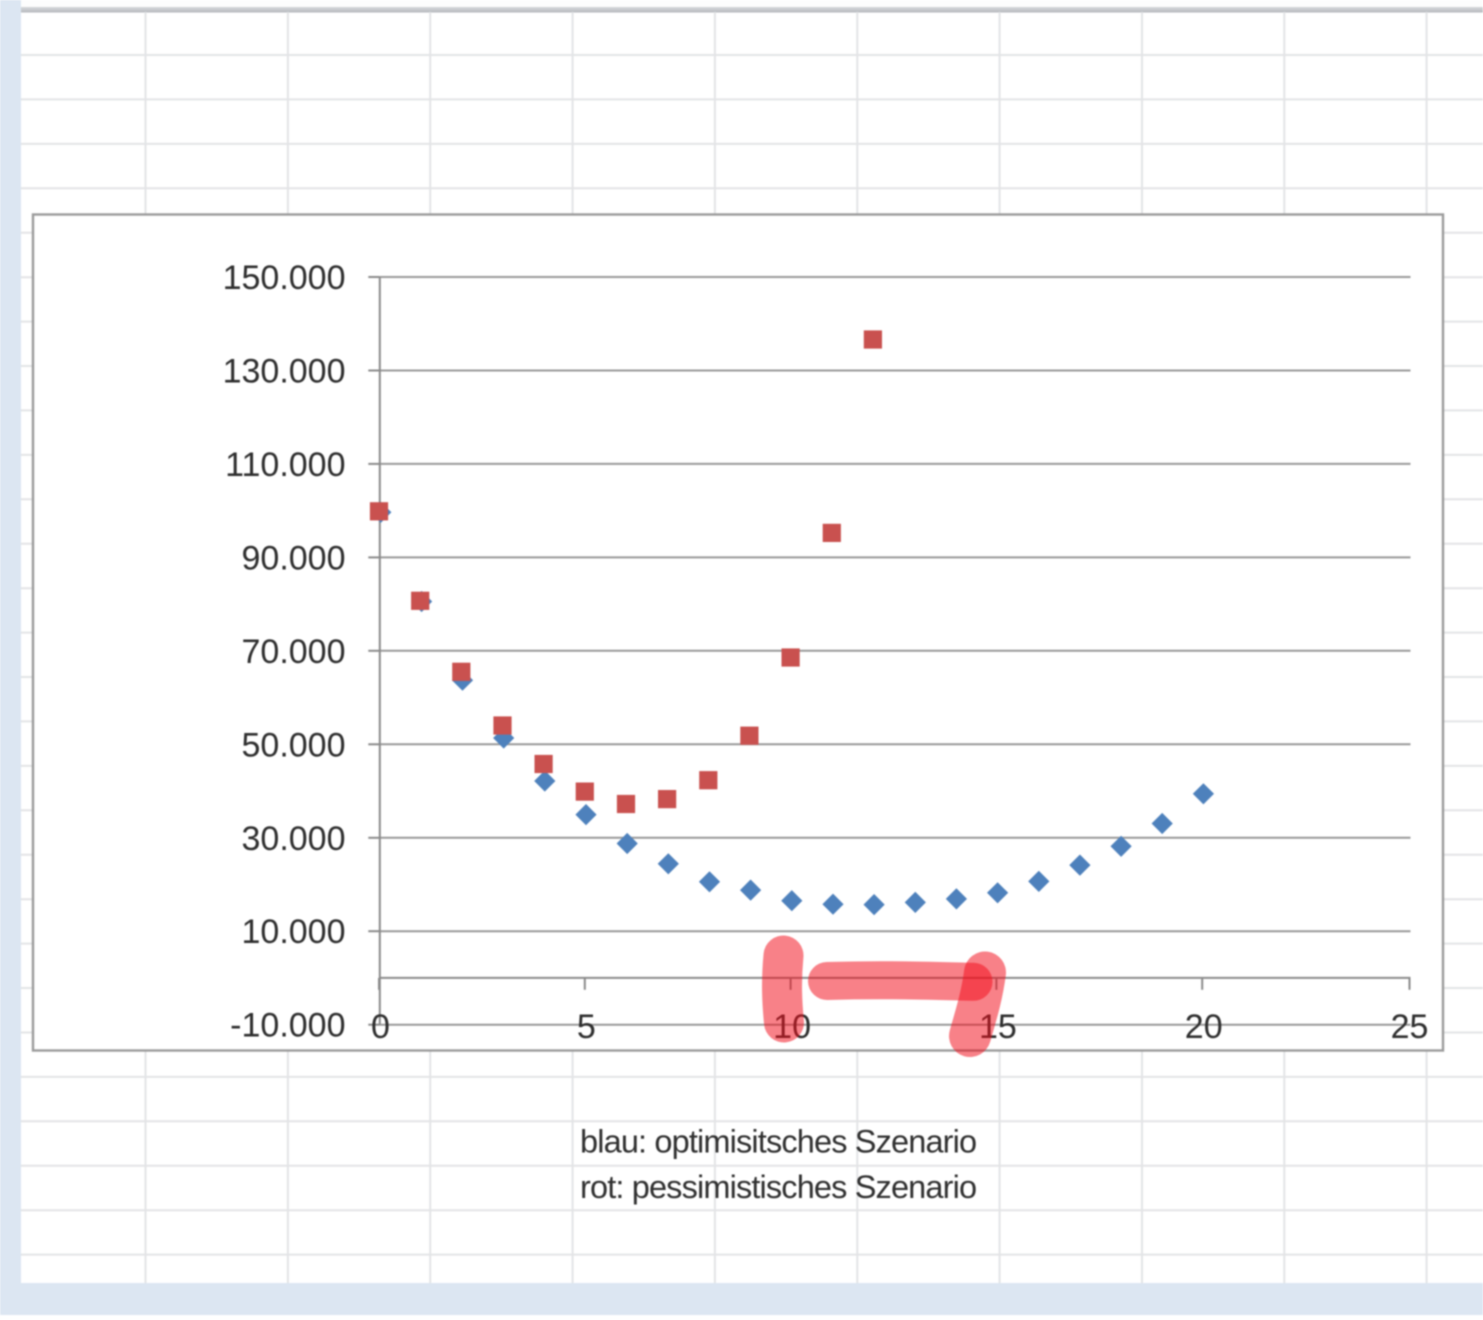 This screenshot has height=1320, width=1483. What do you see at coordinates (294, 558) in the screenshot?
I see `svg-text: 90.000` at bounding box center [294, 558].